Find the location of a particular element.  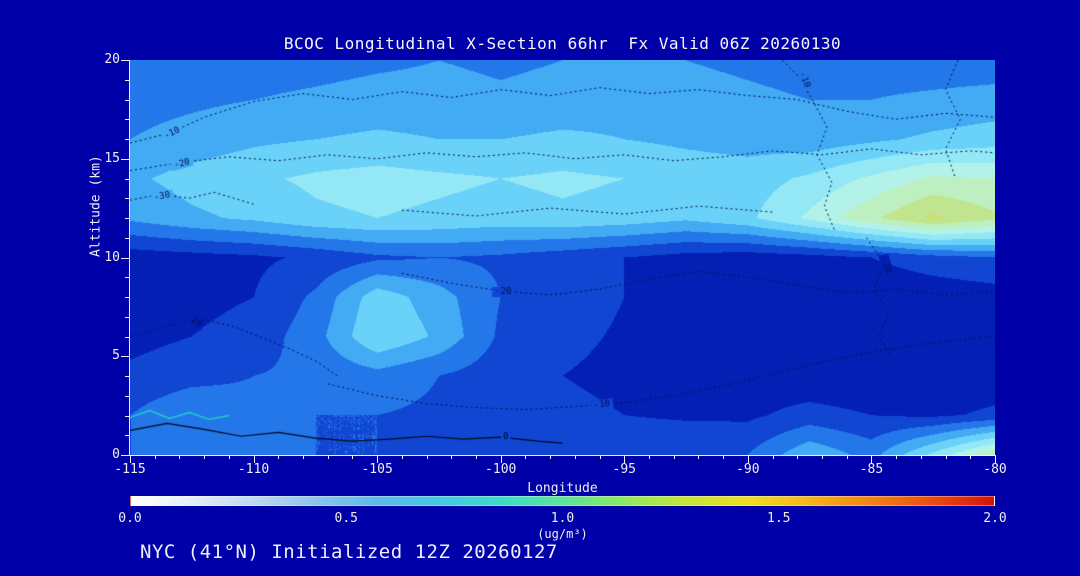

y-axis-line is located at coordinates (129, 258).